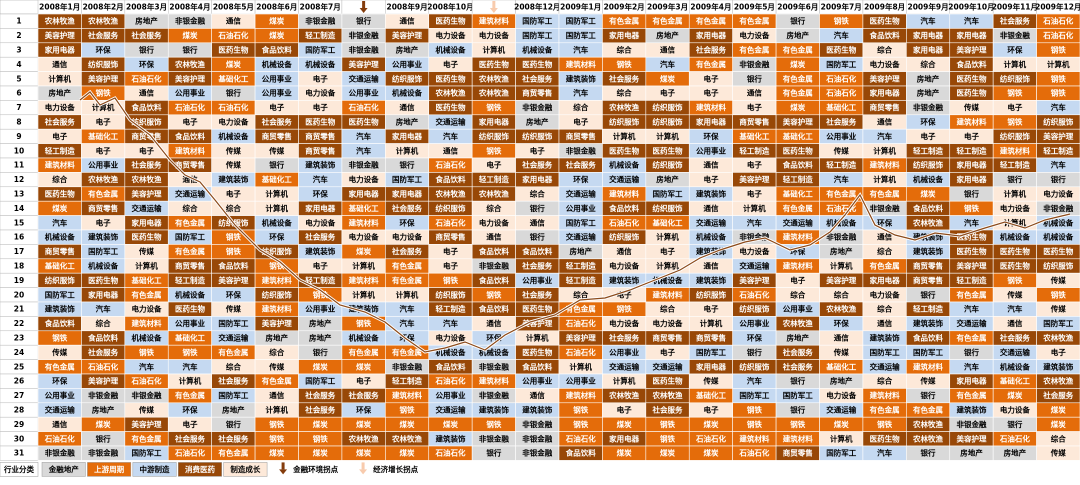  What do you see at coordinates (624, 150) in the screenshot?
I see `cell-text: 医药生物` at bounding box center [624, 150].